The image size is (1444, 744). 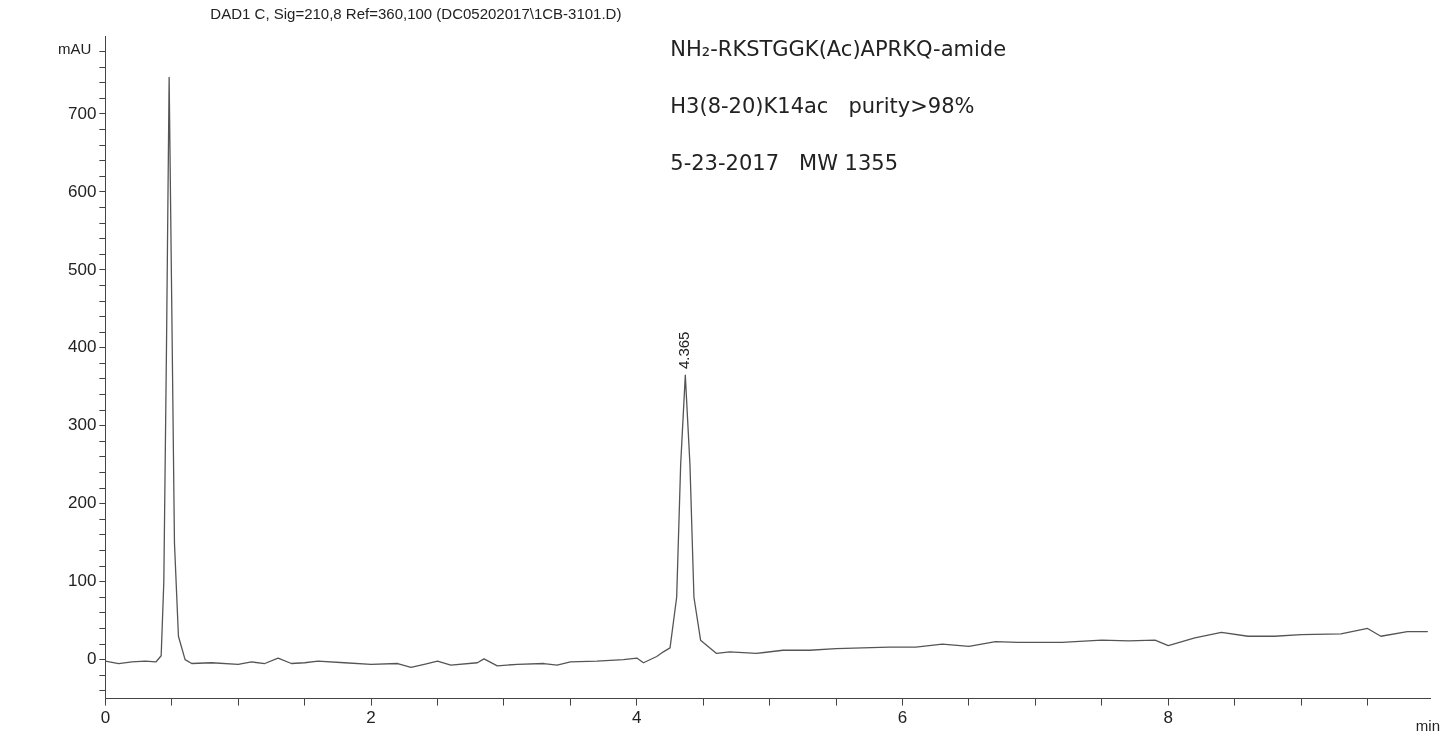 I want to click on x-tick-label: 8, so click(x=1168, y=718).